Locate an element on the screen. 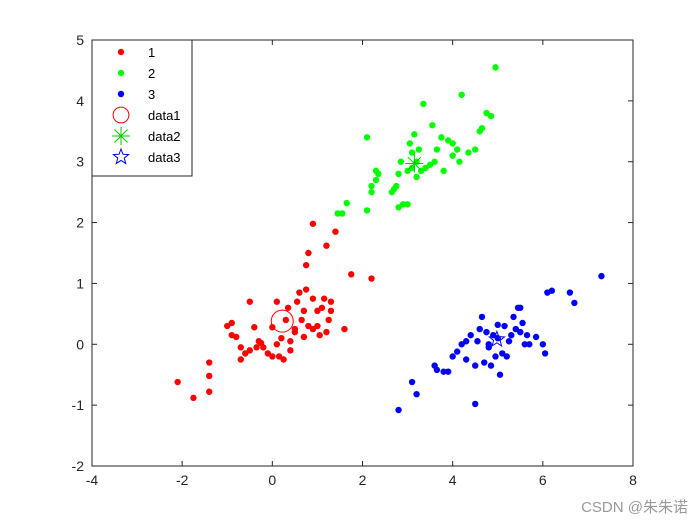 The height and width of the screenshot is (525, 700). y-tick-label: 4 is located at coordinates (80, 101).